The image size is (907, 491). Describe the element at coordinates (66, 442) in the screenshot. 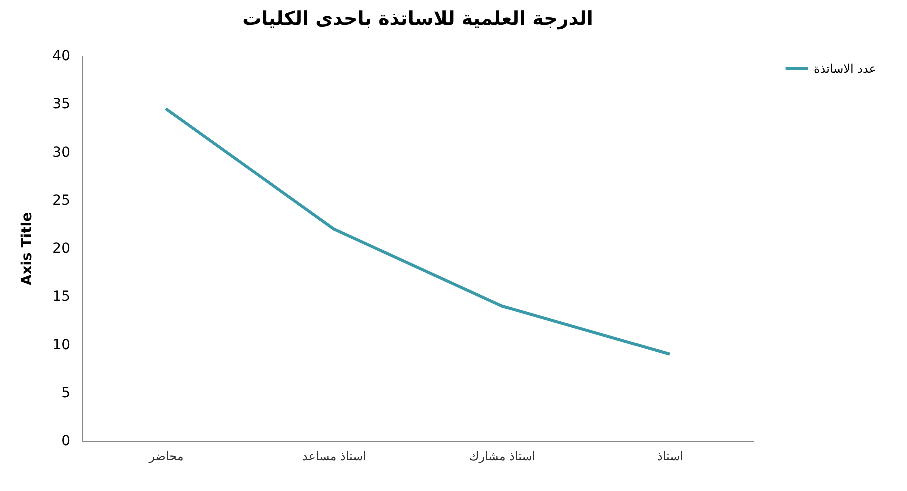

I see `y-tick-label: 0` at that location.